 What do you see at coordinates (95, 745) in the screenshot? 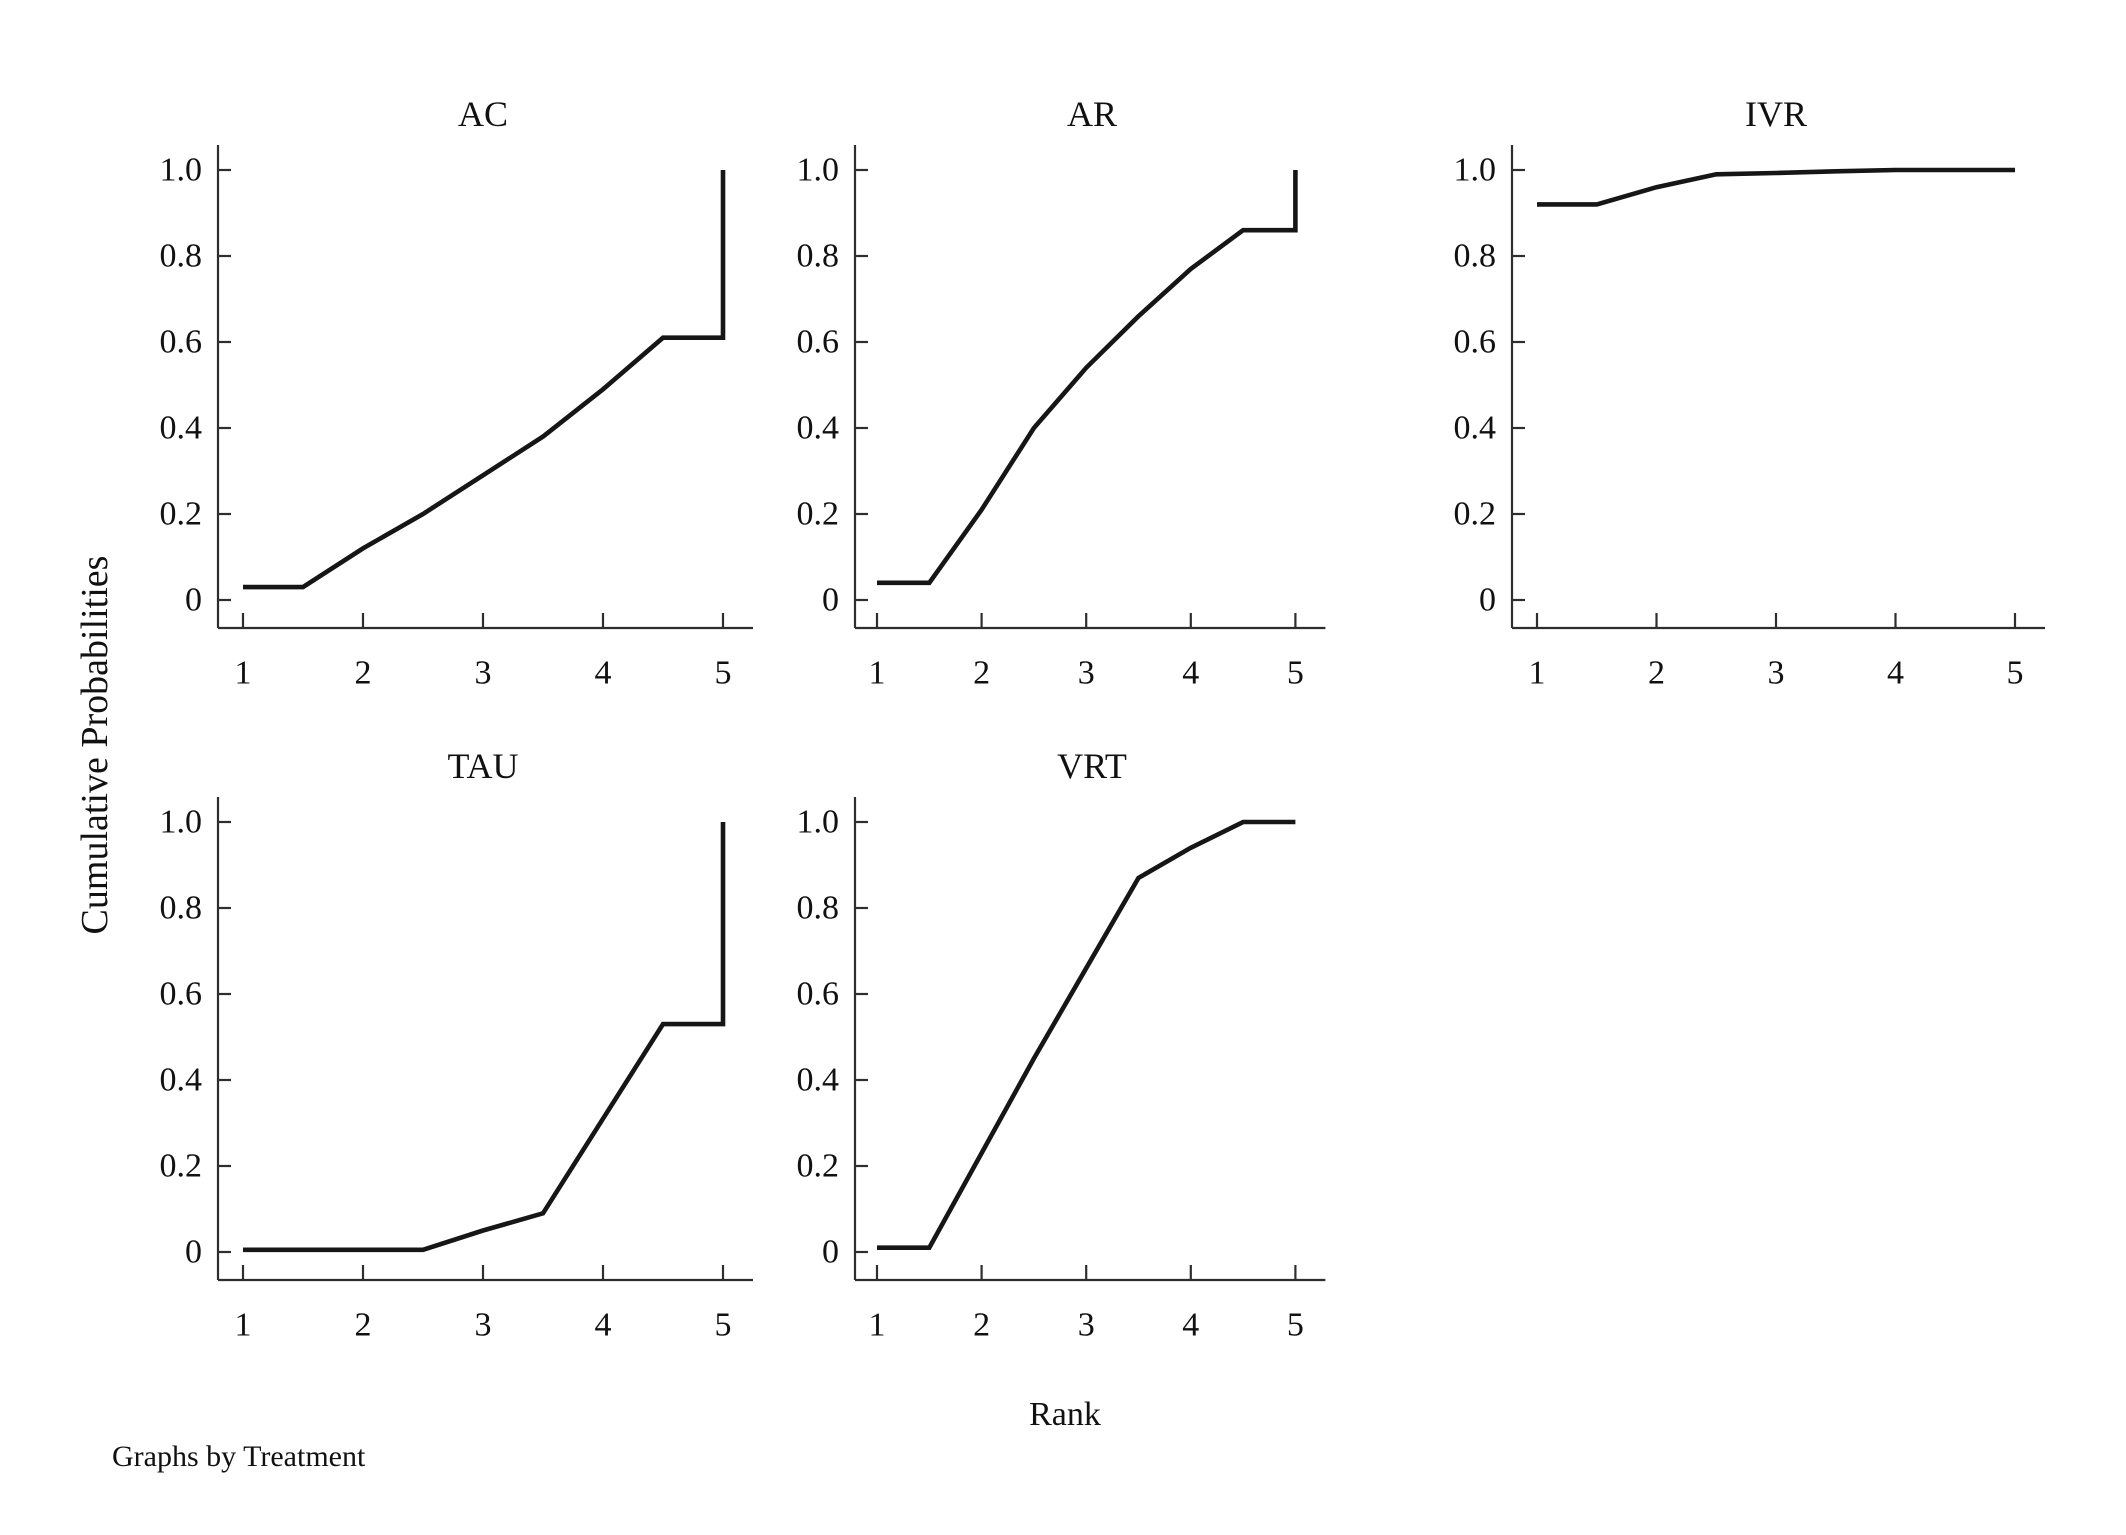
I see `y-axis-label: Cumulative Probabilities` at bounding box center [95, 745].